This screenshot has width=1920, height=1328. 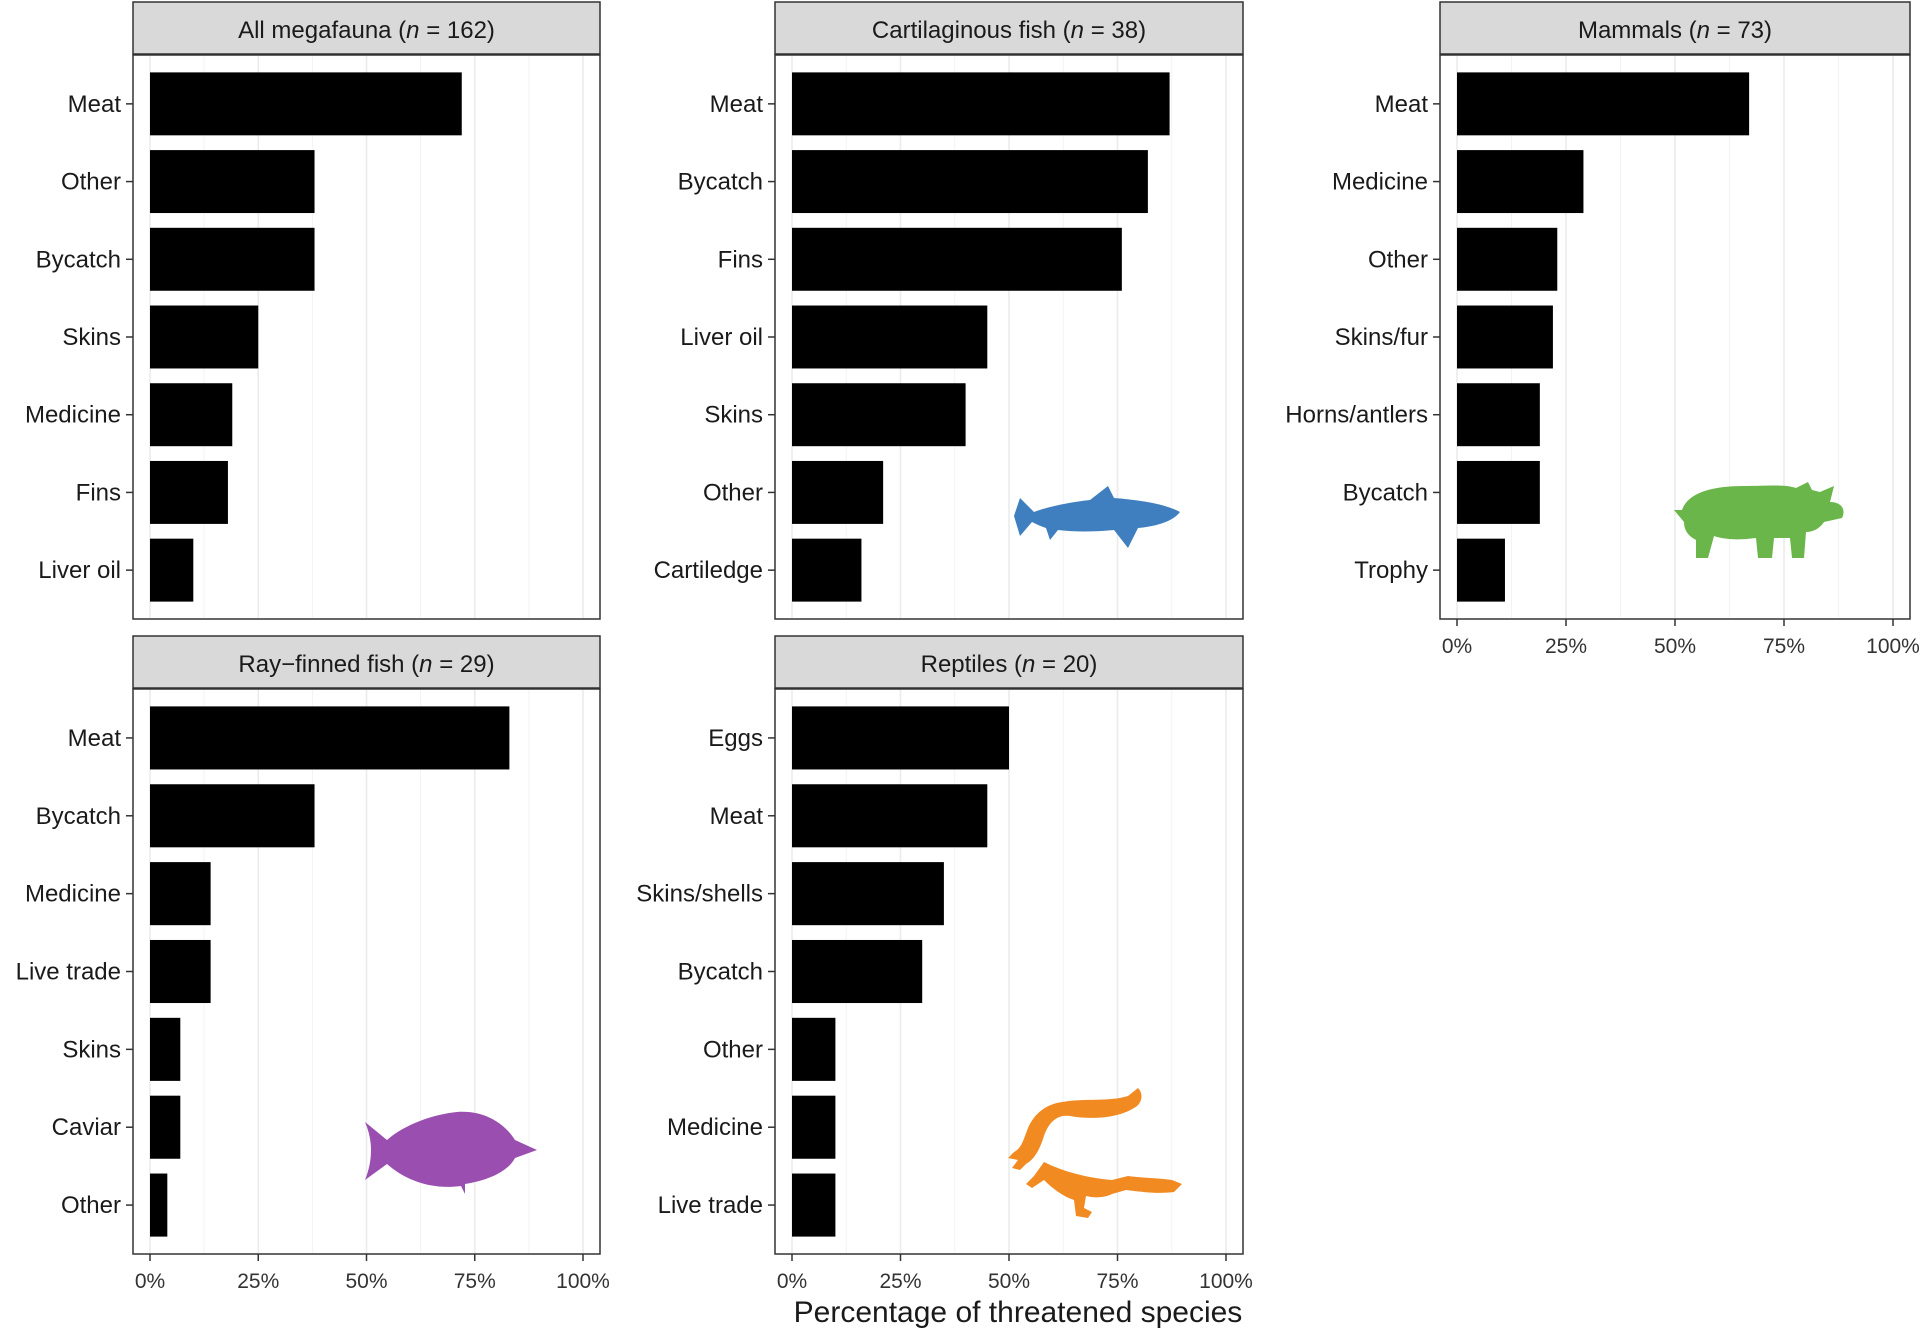 I want to click on facet-title-part: Cartilaginous fish (, so click(x=971, y=30).